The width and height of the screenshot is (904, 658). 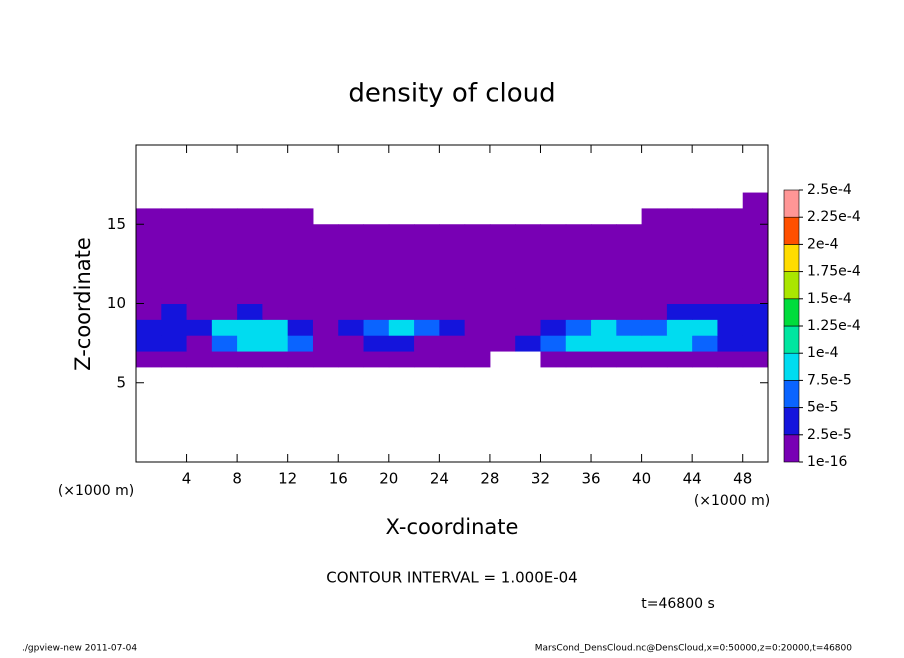 I want to click on colorbar-label: 1e-4, so click(x=823, y=353).